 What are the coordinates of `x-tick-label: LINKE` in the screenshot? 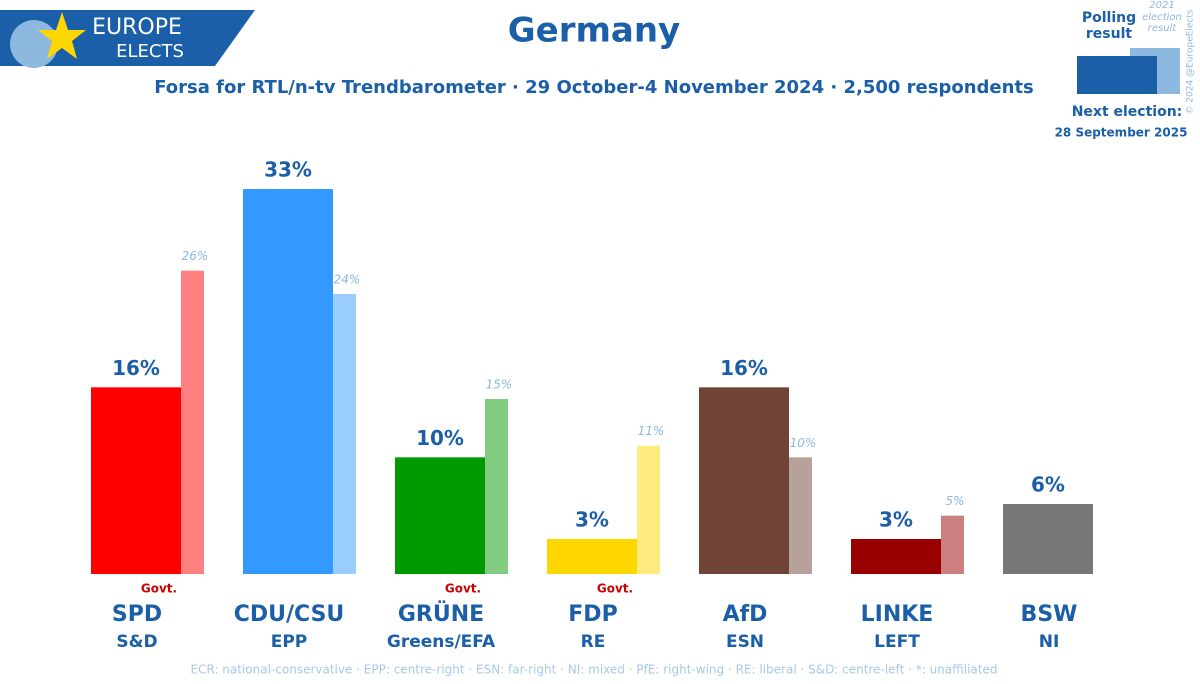 It's located at (897, 614).